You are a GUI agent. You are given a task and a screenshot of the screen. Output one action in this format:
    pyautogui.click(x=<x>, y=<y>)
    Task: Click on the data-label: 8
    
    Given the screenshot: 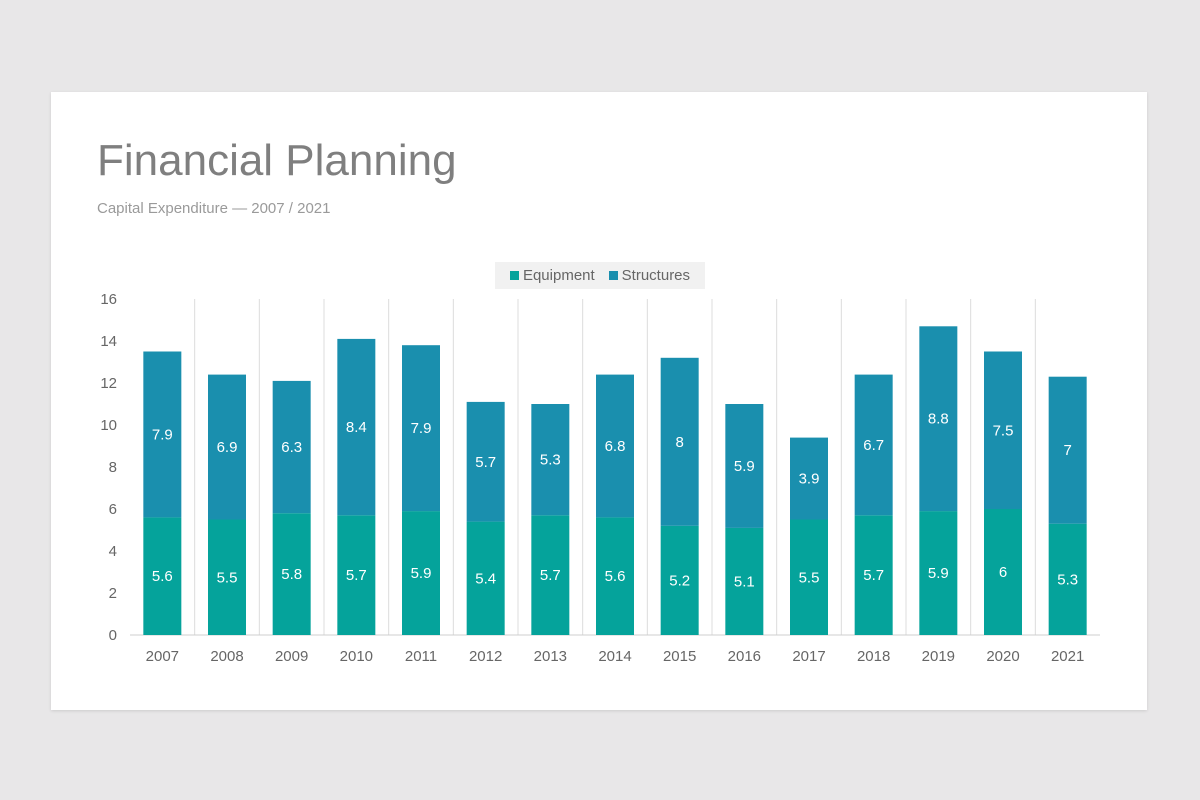 What is the action you would take?
    pyautogui.click(x=679, y=442)
    